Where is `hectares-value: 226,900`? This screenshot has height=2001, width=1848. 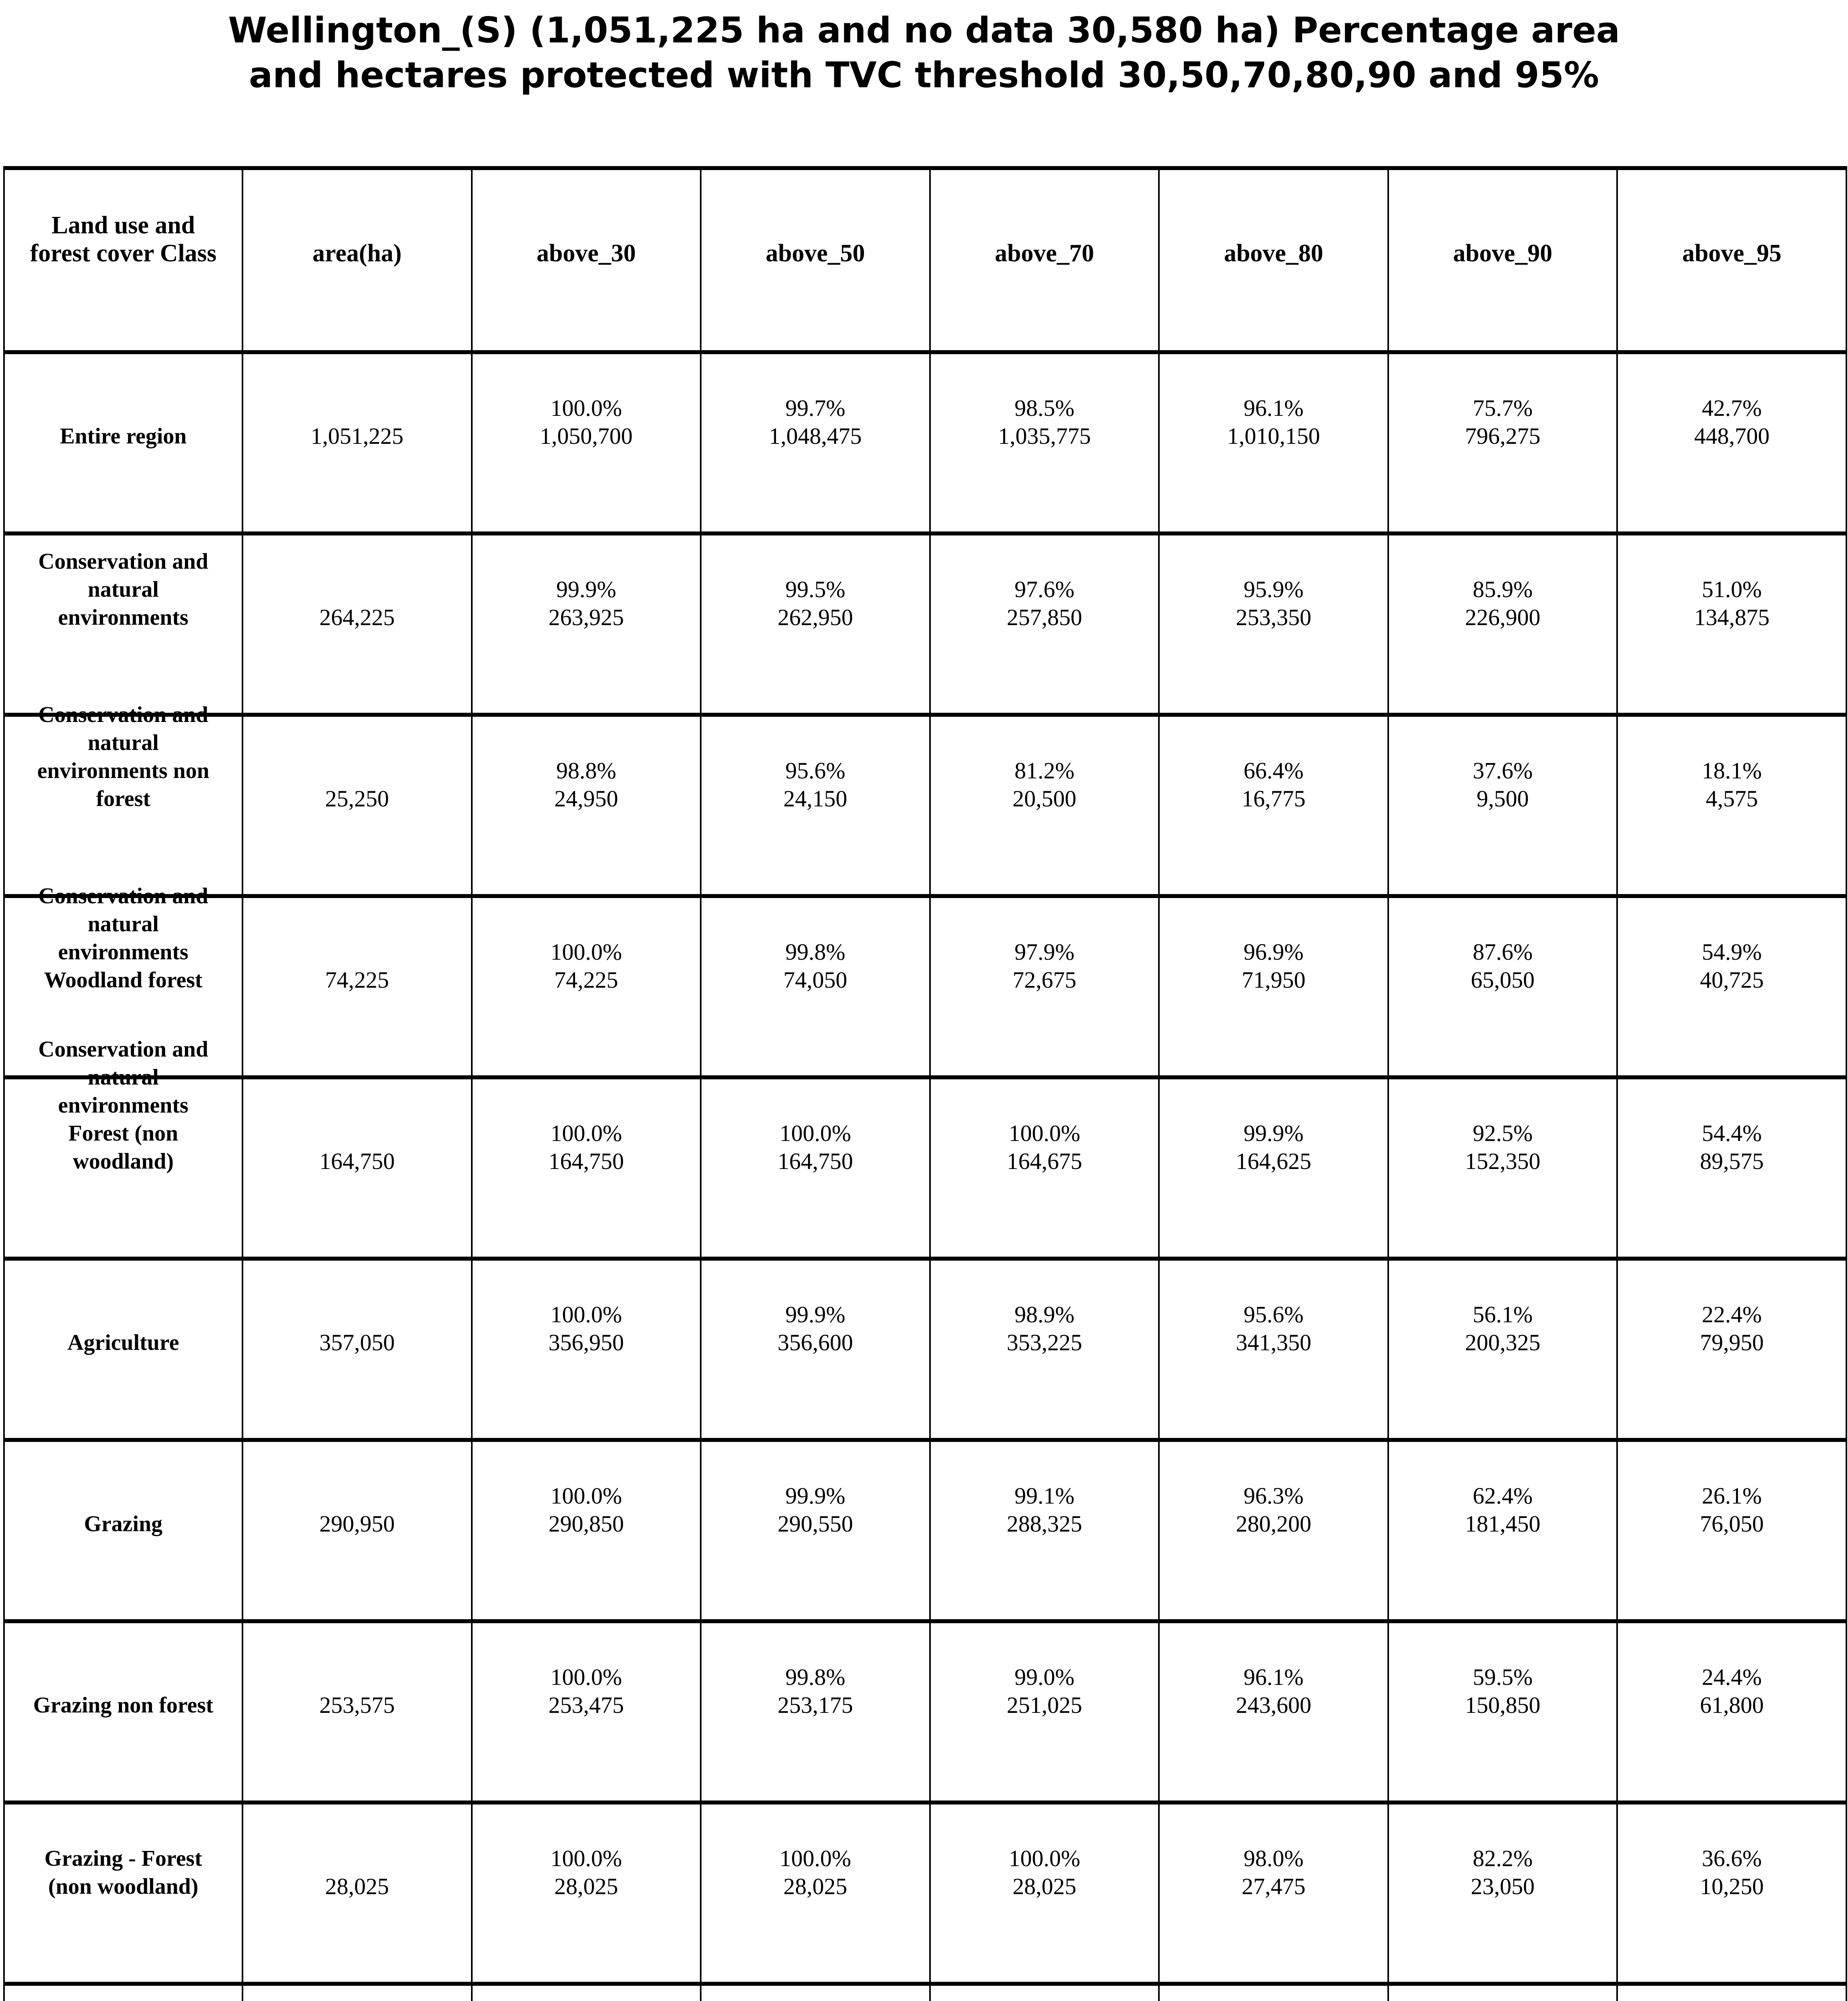 hectares-value: 226,900 is located at coordinates (1503, 617).